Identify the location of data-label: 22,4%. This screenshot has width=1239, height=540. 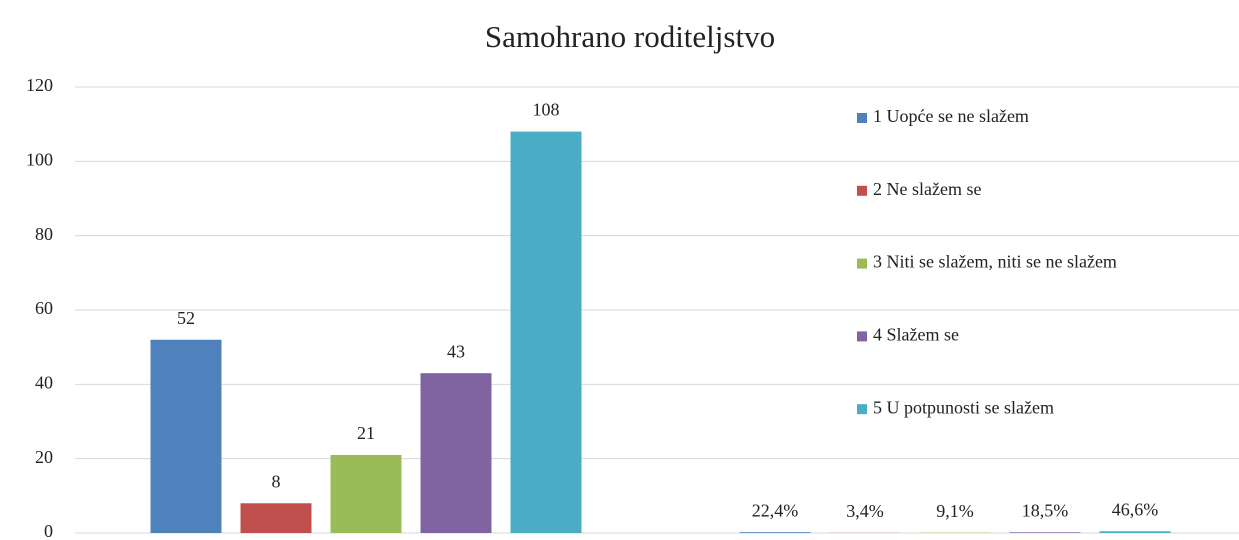
(775, 510).